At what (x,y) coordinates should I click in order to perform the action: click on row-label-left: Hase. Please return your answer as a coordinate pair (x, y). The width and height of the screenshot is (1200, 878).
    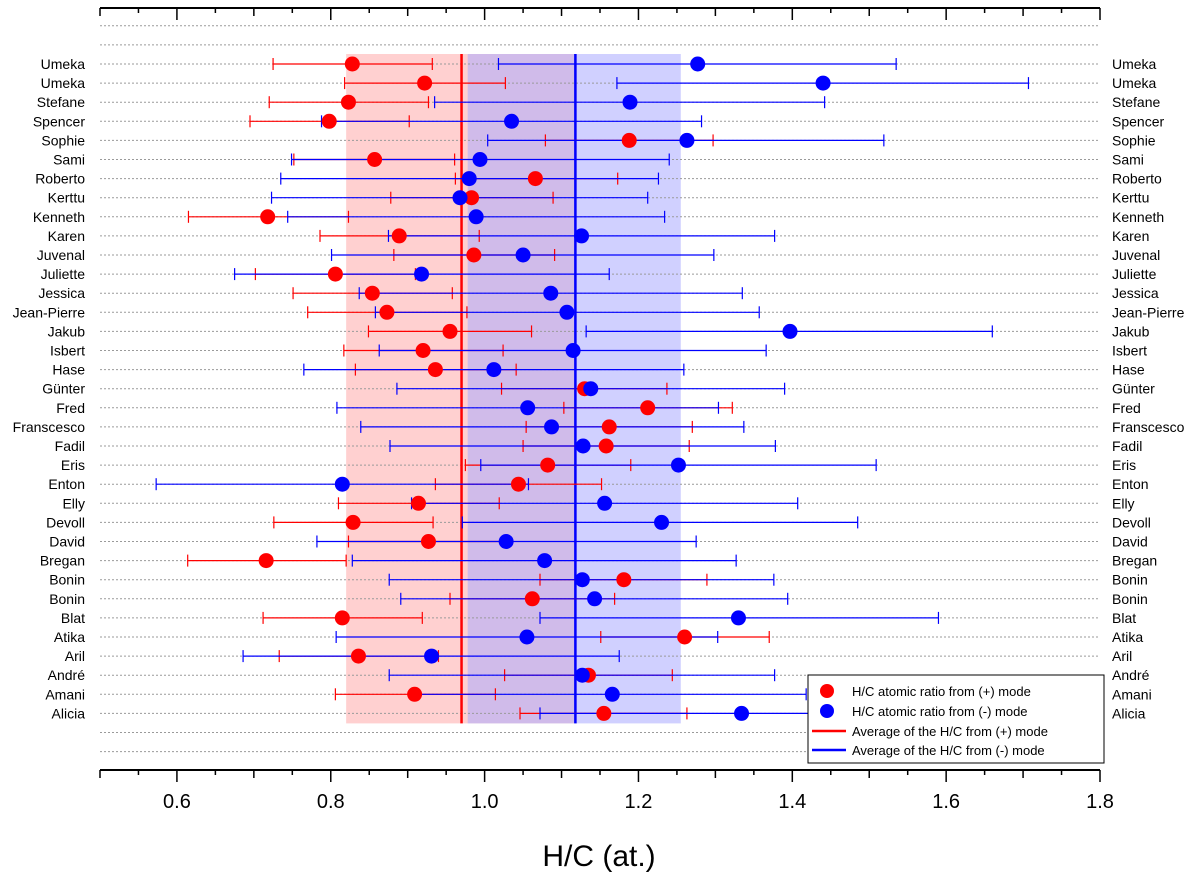
    Looking at the image, I should click on (68, 370).